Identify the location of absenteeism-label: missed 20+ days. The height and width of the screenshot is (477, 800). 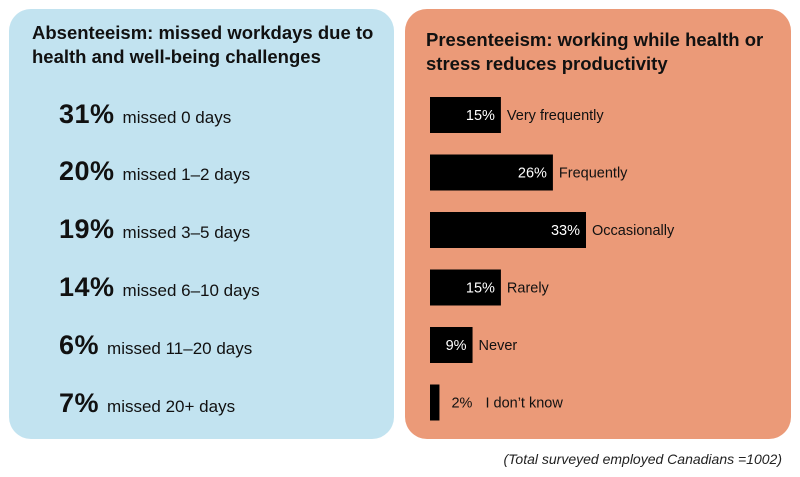
(171, 406).